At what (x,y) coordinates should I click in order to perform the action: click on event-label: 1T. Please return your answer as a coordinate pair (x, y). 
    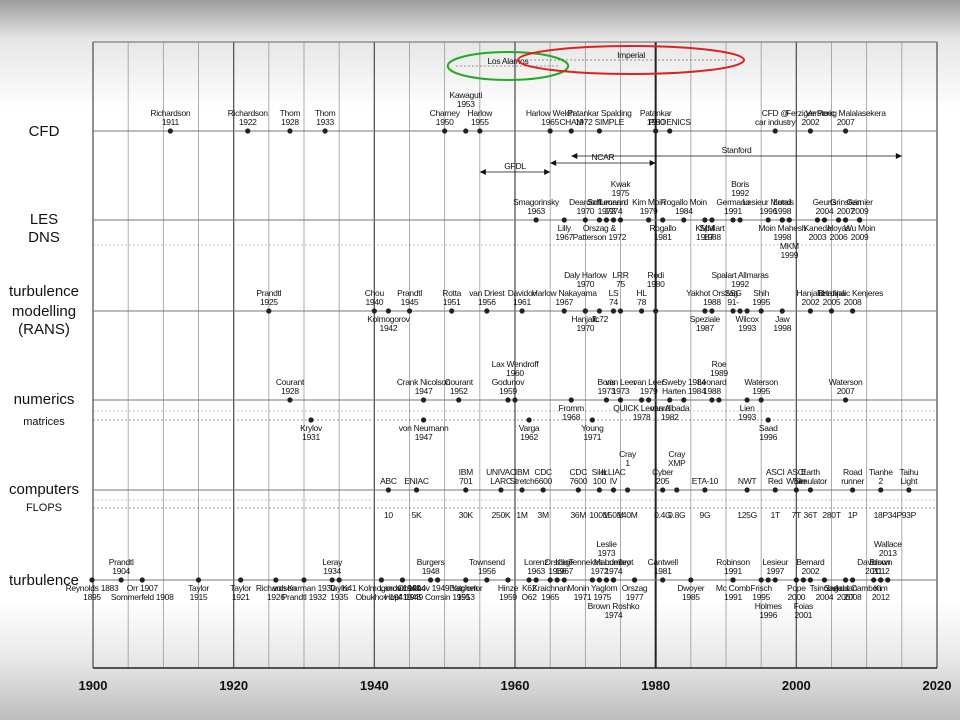
    Looking at the image, I should click on (775, 515).